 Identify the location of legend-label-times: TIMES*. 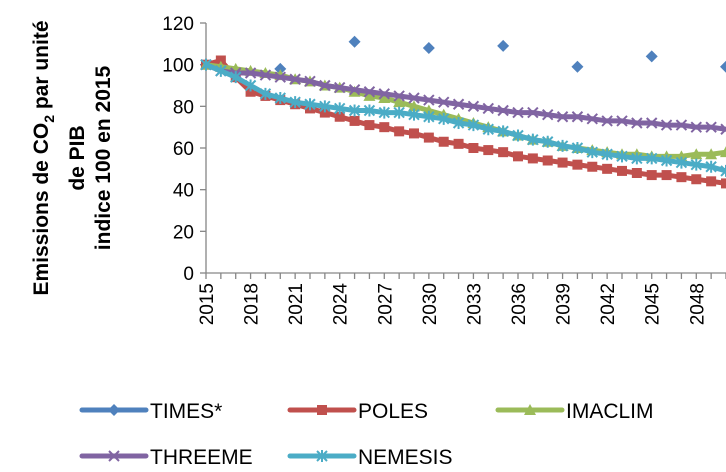
(186, 411).